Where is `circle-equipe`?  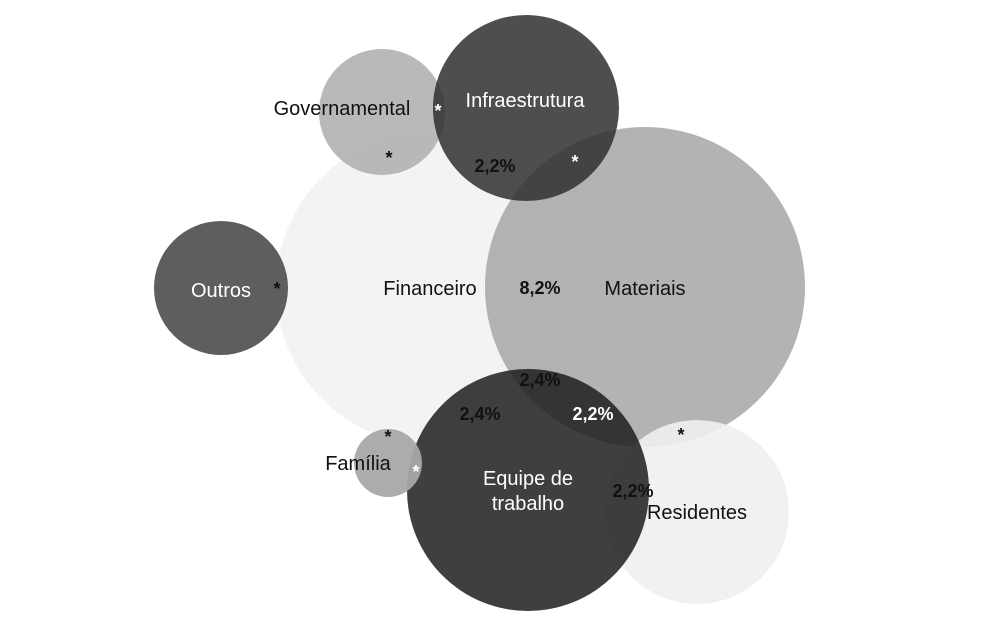
circle-equipe is located at coordinates (528, 490).